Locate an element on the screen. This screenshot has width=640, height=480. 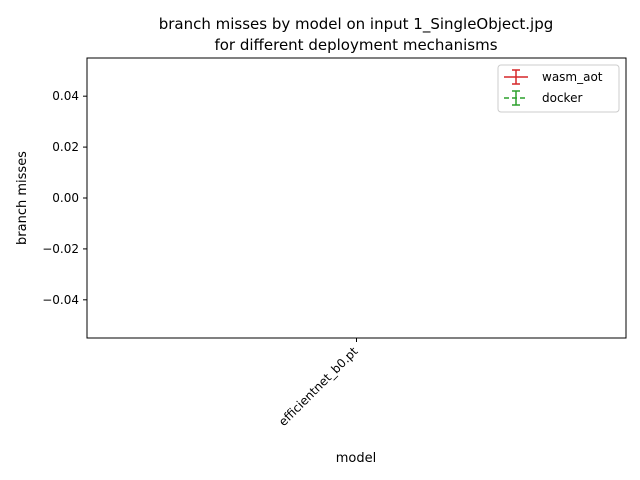
legend-entry-docker: docker is located at coordinates (543, 98).